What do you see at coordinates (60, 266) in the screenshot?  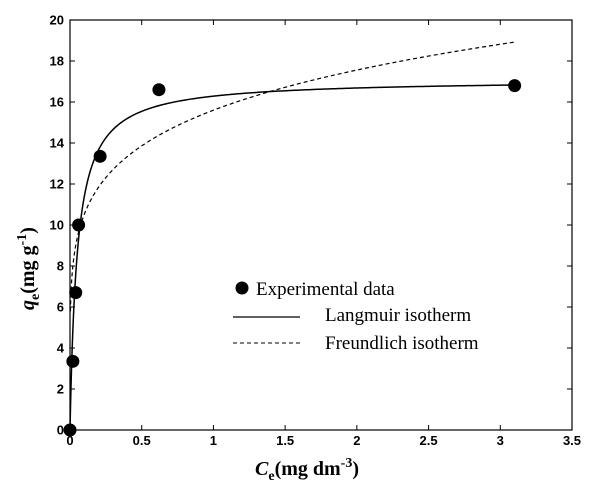 I see `y-tick-label: 8` at bounding box center [60, 266].